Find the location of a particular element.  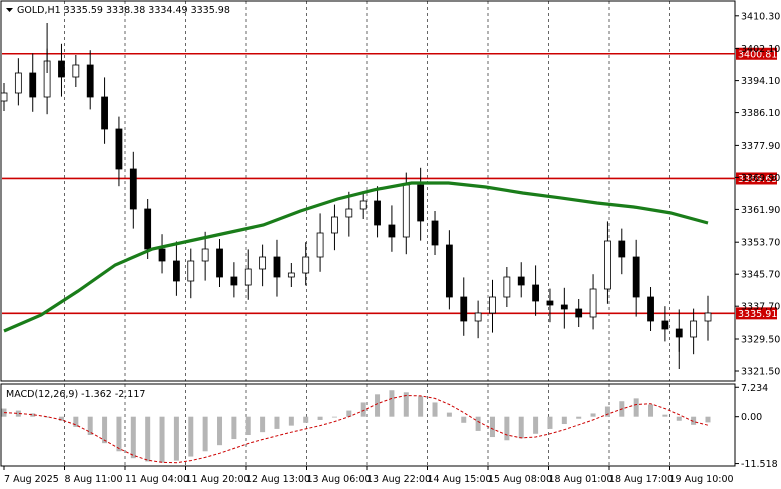

y-tick-label: 3386.10 is located at coordinates (760, 113).